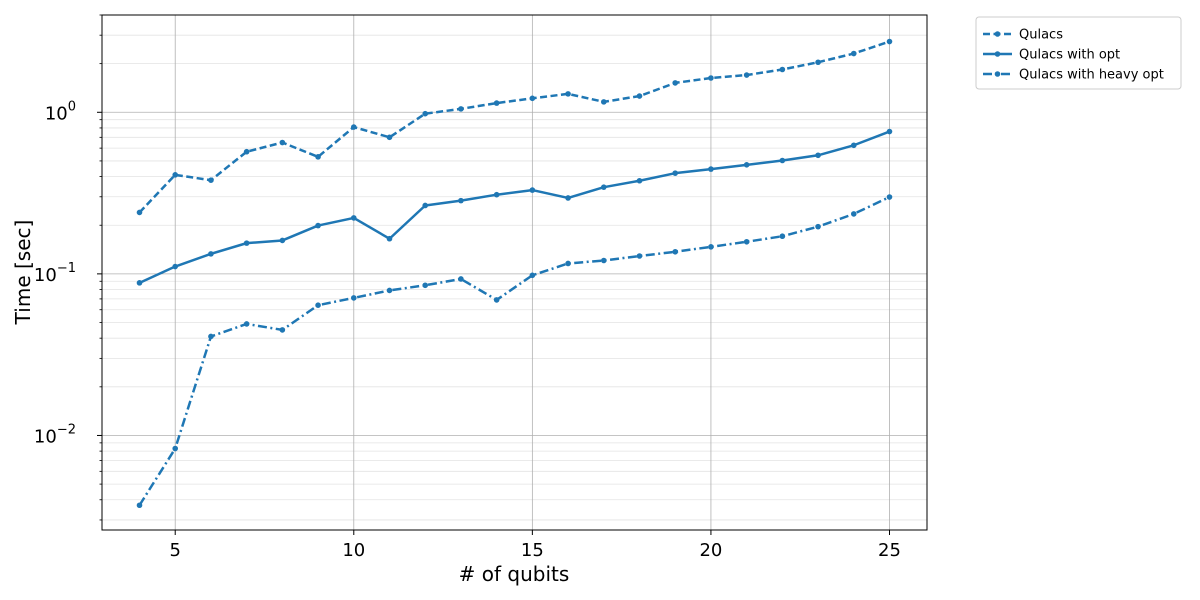 This screenshot has height=600, width=1200. I want to click on legend-frame, so click(1078, 53).